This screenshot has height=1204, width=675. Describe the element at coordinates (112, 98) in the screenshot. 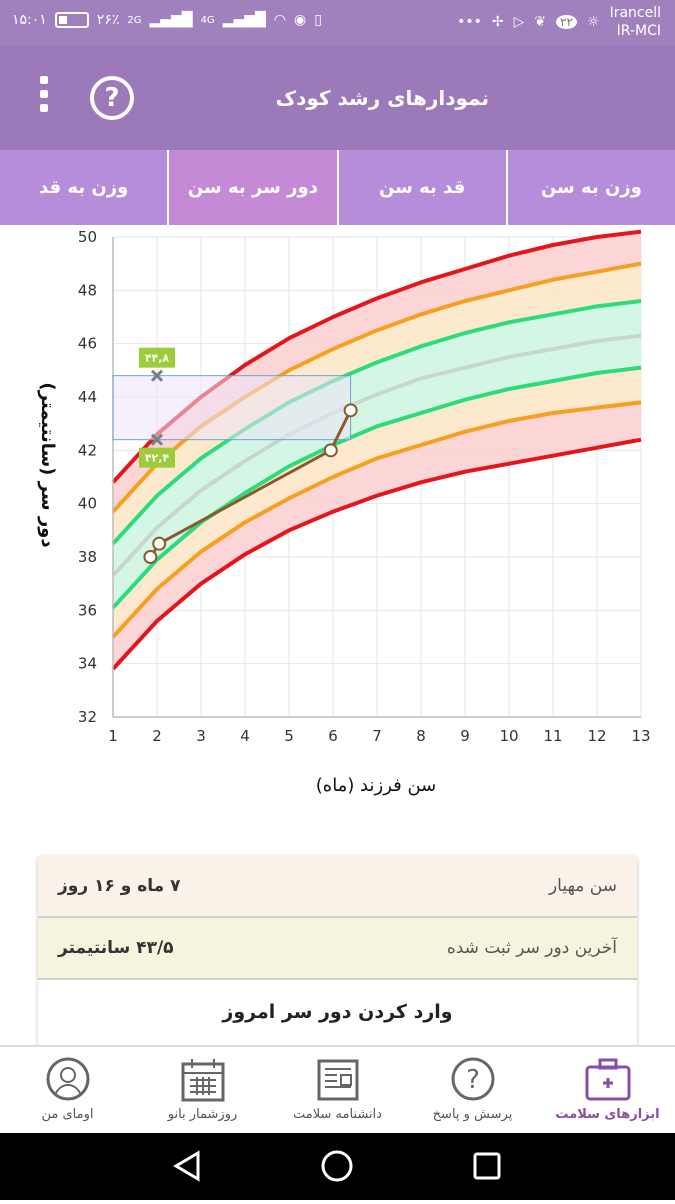

I see `help-icon: ?` at that location.